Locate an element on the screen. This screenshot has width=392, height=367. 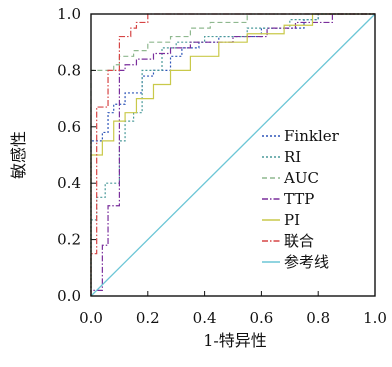
x-tick-label: 0.0 is located at coordinates (91, 318).